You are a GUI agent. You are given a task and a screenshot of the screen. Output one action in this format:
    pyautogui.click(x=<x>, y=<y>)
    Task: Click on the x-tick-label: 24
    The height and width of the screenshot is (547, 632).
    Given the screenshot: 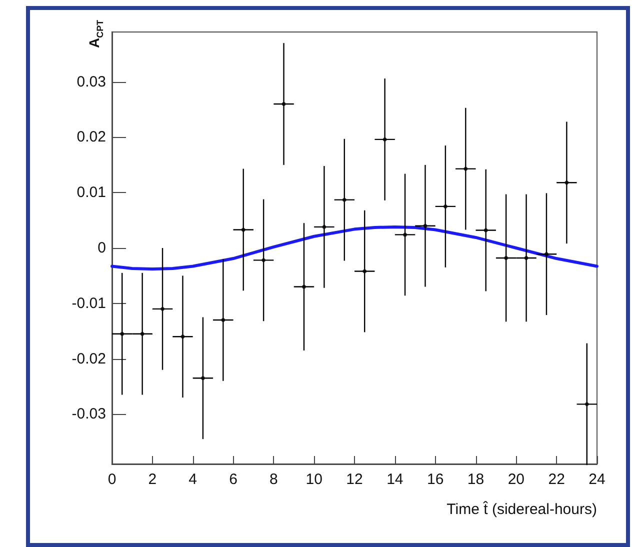 What is the action you would take?
    pyautogui.click(x=597, y=479)
    